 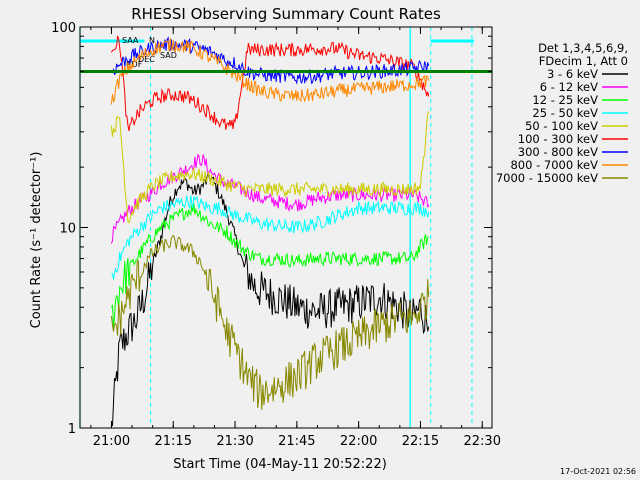 I want to click on x-tick-label: 21:30, so click(x=234, y=441).